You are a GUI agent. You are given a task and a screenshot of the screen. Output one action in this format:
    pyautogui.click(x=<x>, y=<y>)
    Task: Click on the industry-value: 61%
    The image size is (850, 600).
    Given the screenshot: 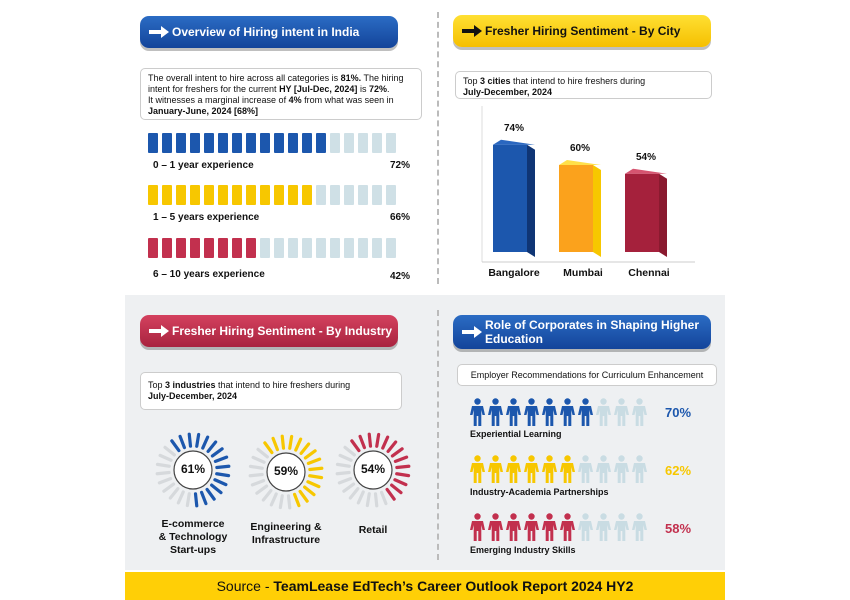 What is the action you would take?
    pyautogui.click(x=193, y=469)
    